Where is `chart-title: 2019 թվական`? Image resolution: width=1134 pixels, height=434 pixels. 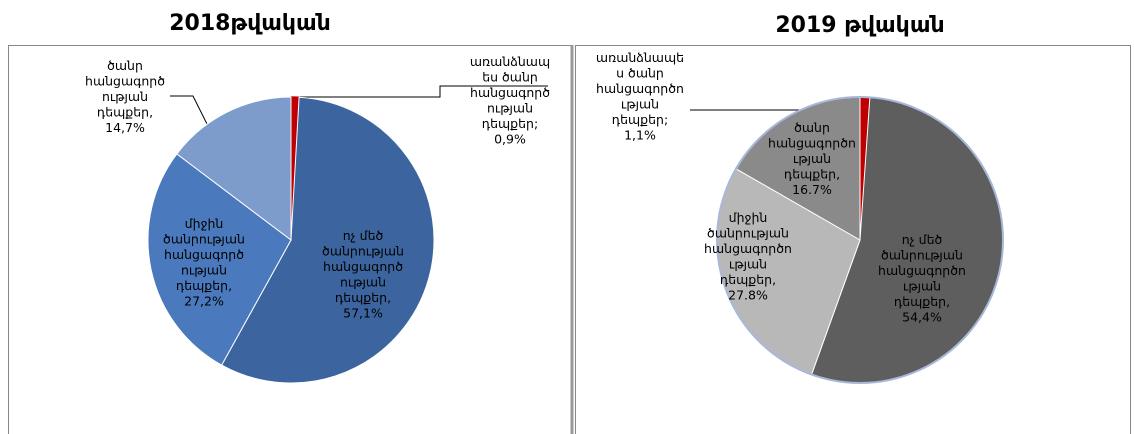
chart-title: 2019 թվական is located at coordinates (859, 25).